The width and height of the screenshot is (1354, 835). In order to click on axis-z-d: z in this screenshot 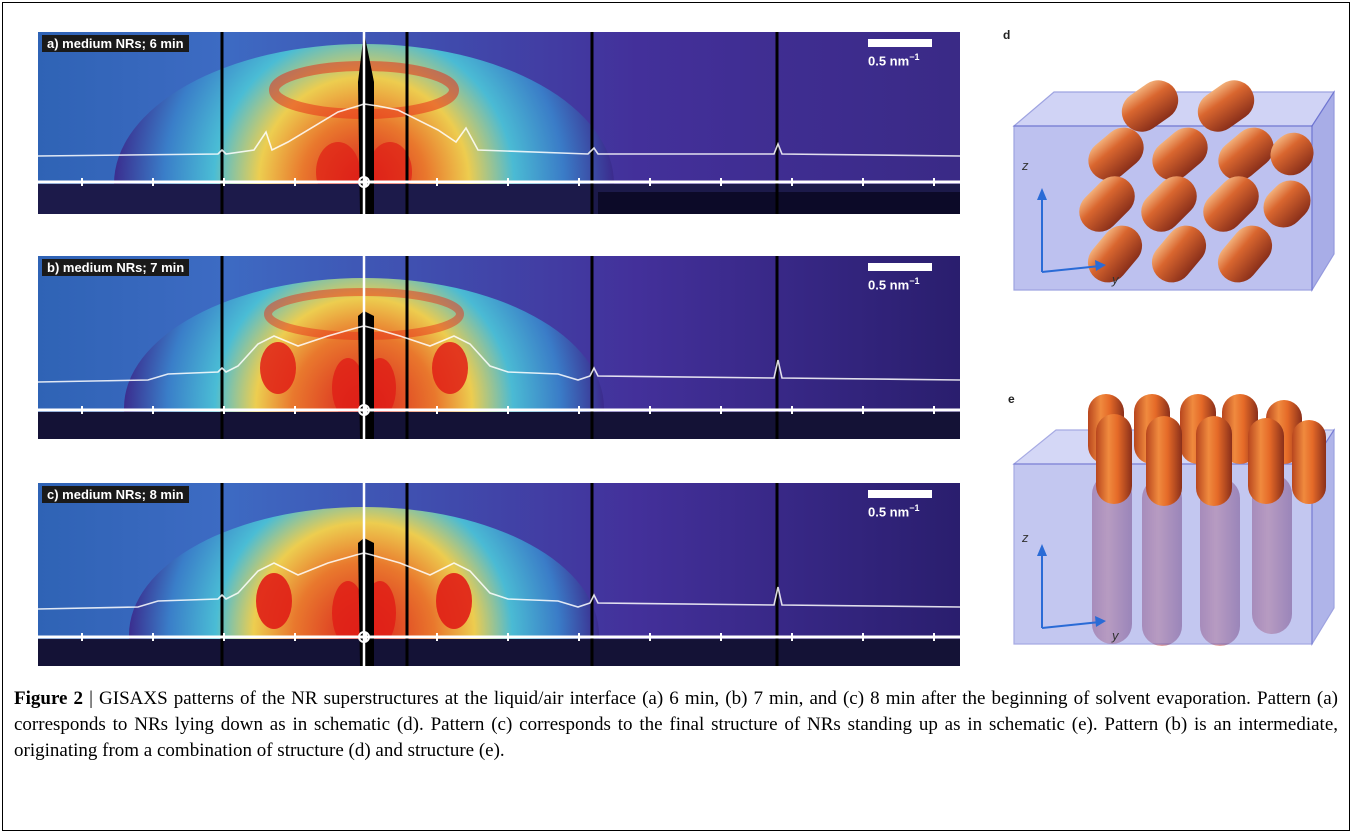, I will do `click(1025, 165)`.